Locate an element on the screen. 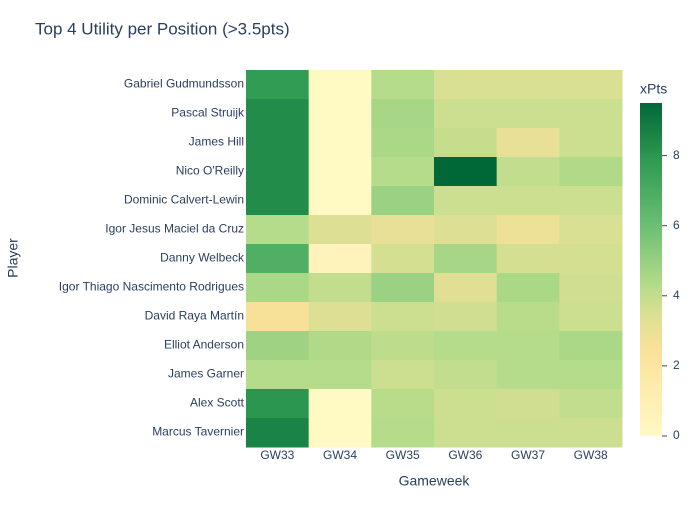 The width and height of the screenshot is (700, 505). x-tick-label: GW37 is located at coordinates (528, 455).